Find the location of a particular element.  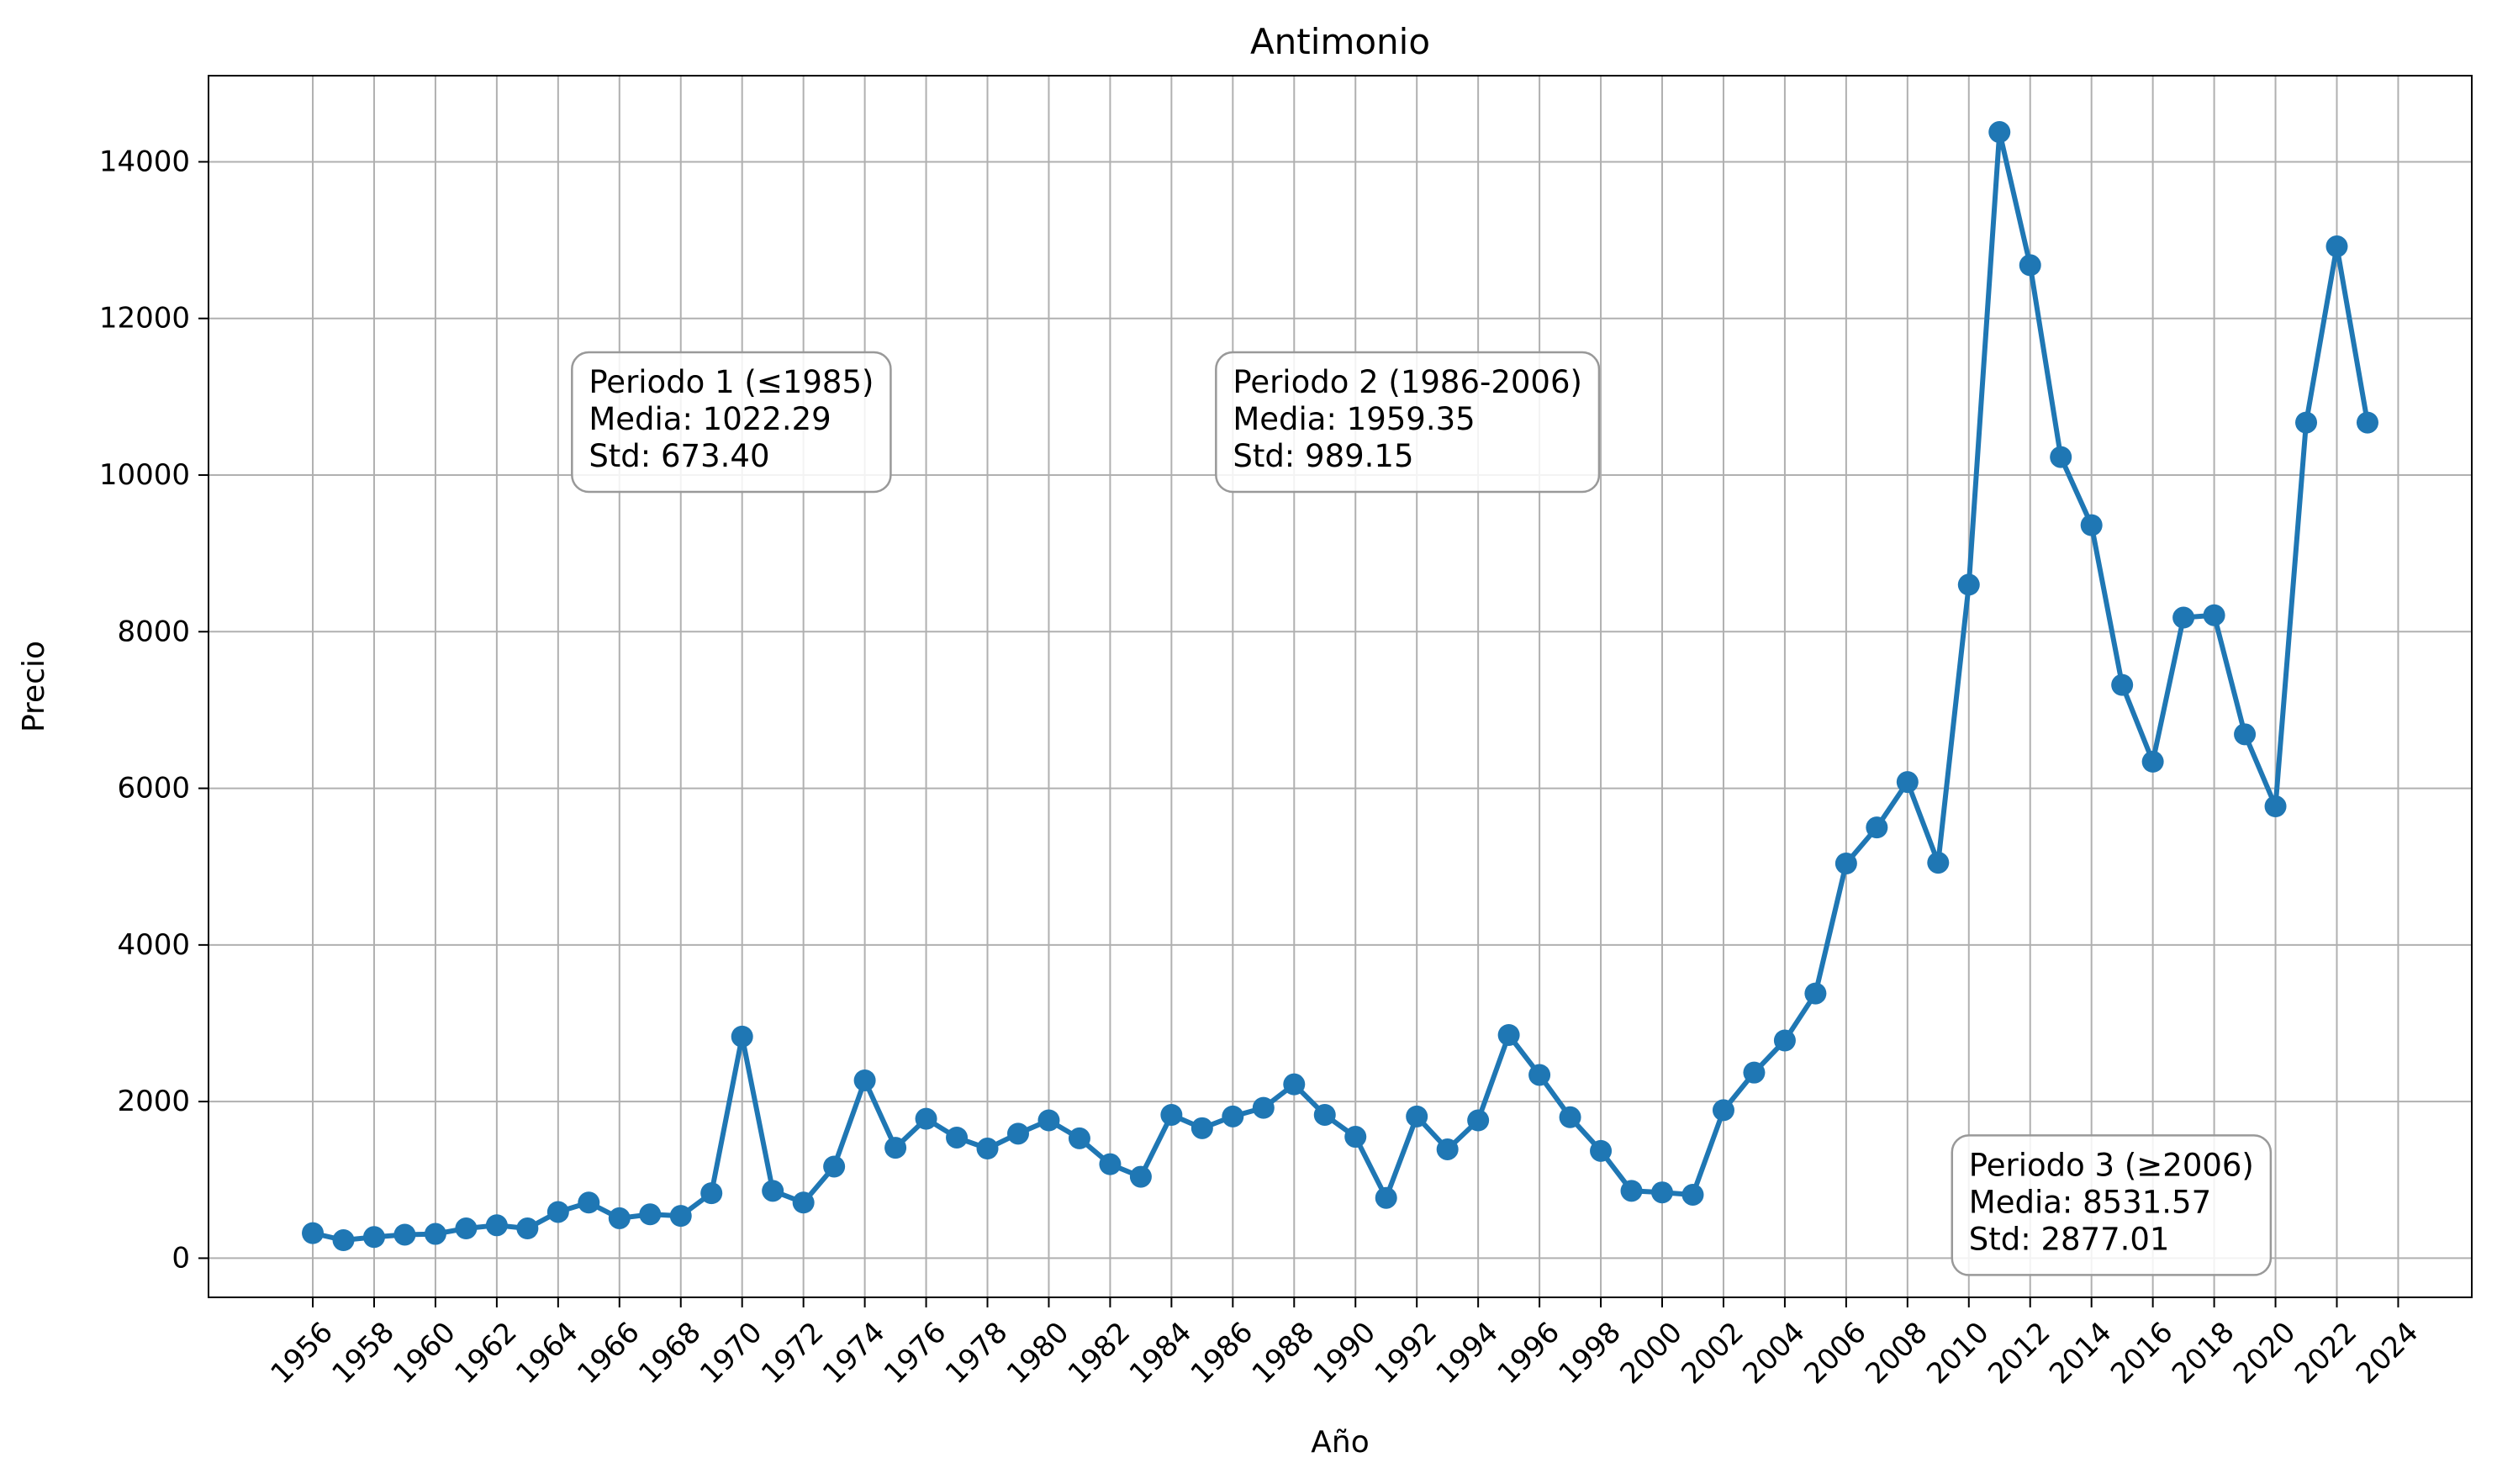

x-axis-label: Año is located at coordinates (1340, 1442).